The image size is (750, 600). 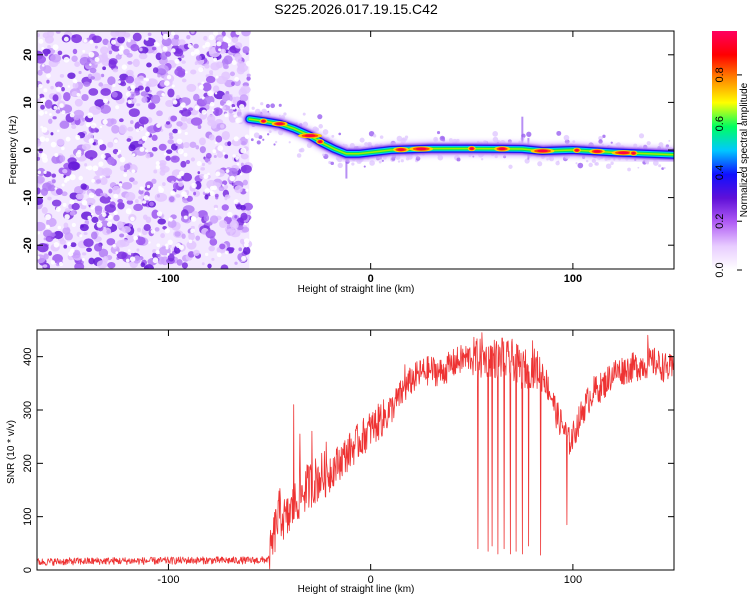 I want to click on ridge-hotspot-red, so click(x=502, y=149).